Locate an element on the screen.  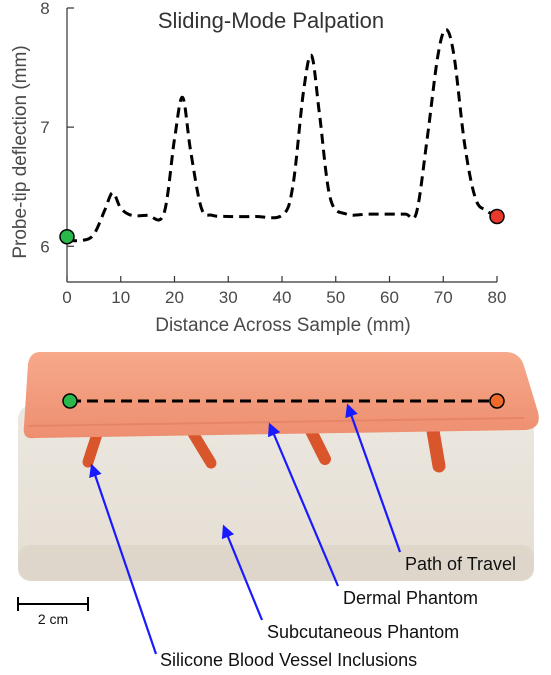
path-start-marker is located at coordinates (70, 401).